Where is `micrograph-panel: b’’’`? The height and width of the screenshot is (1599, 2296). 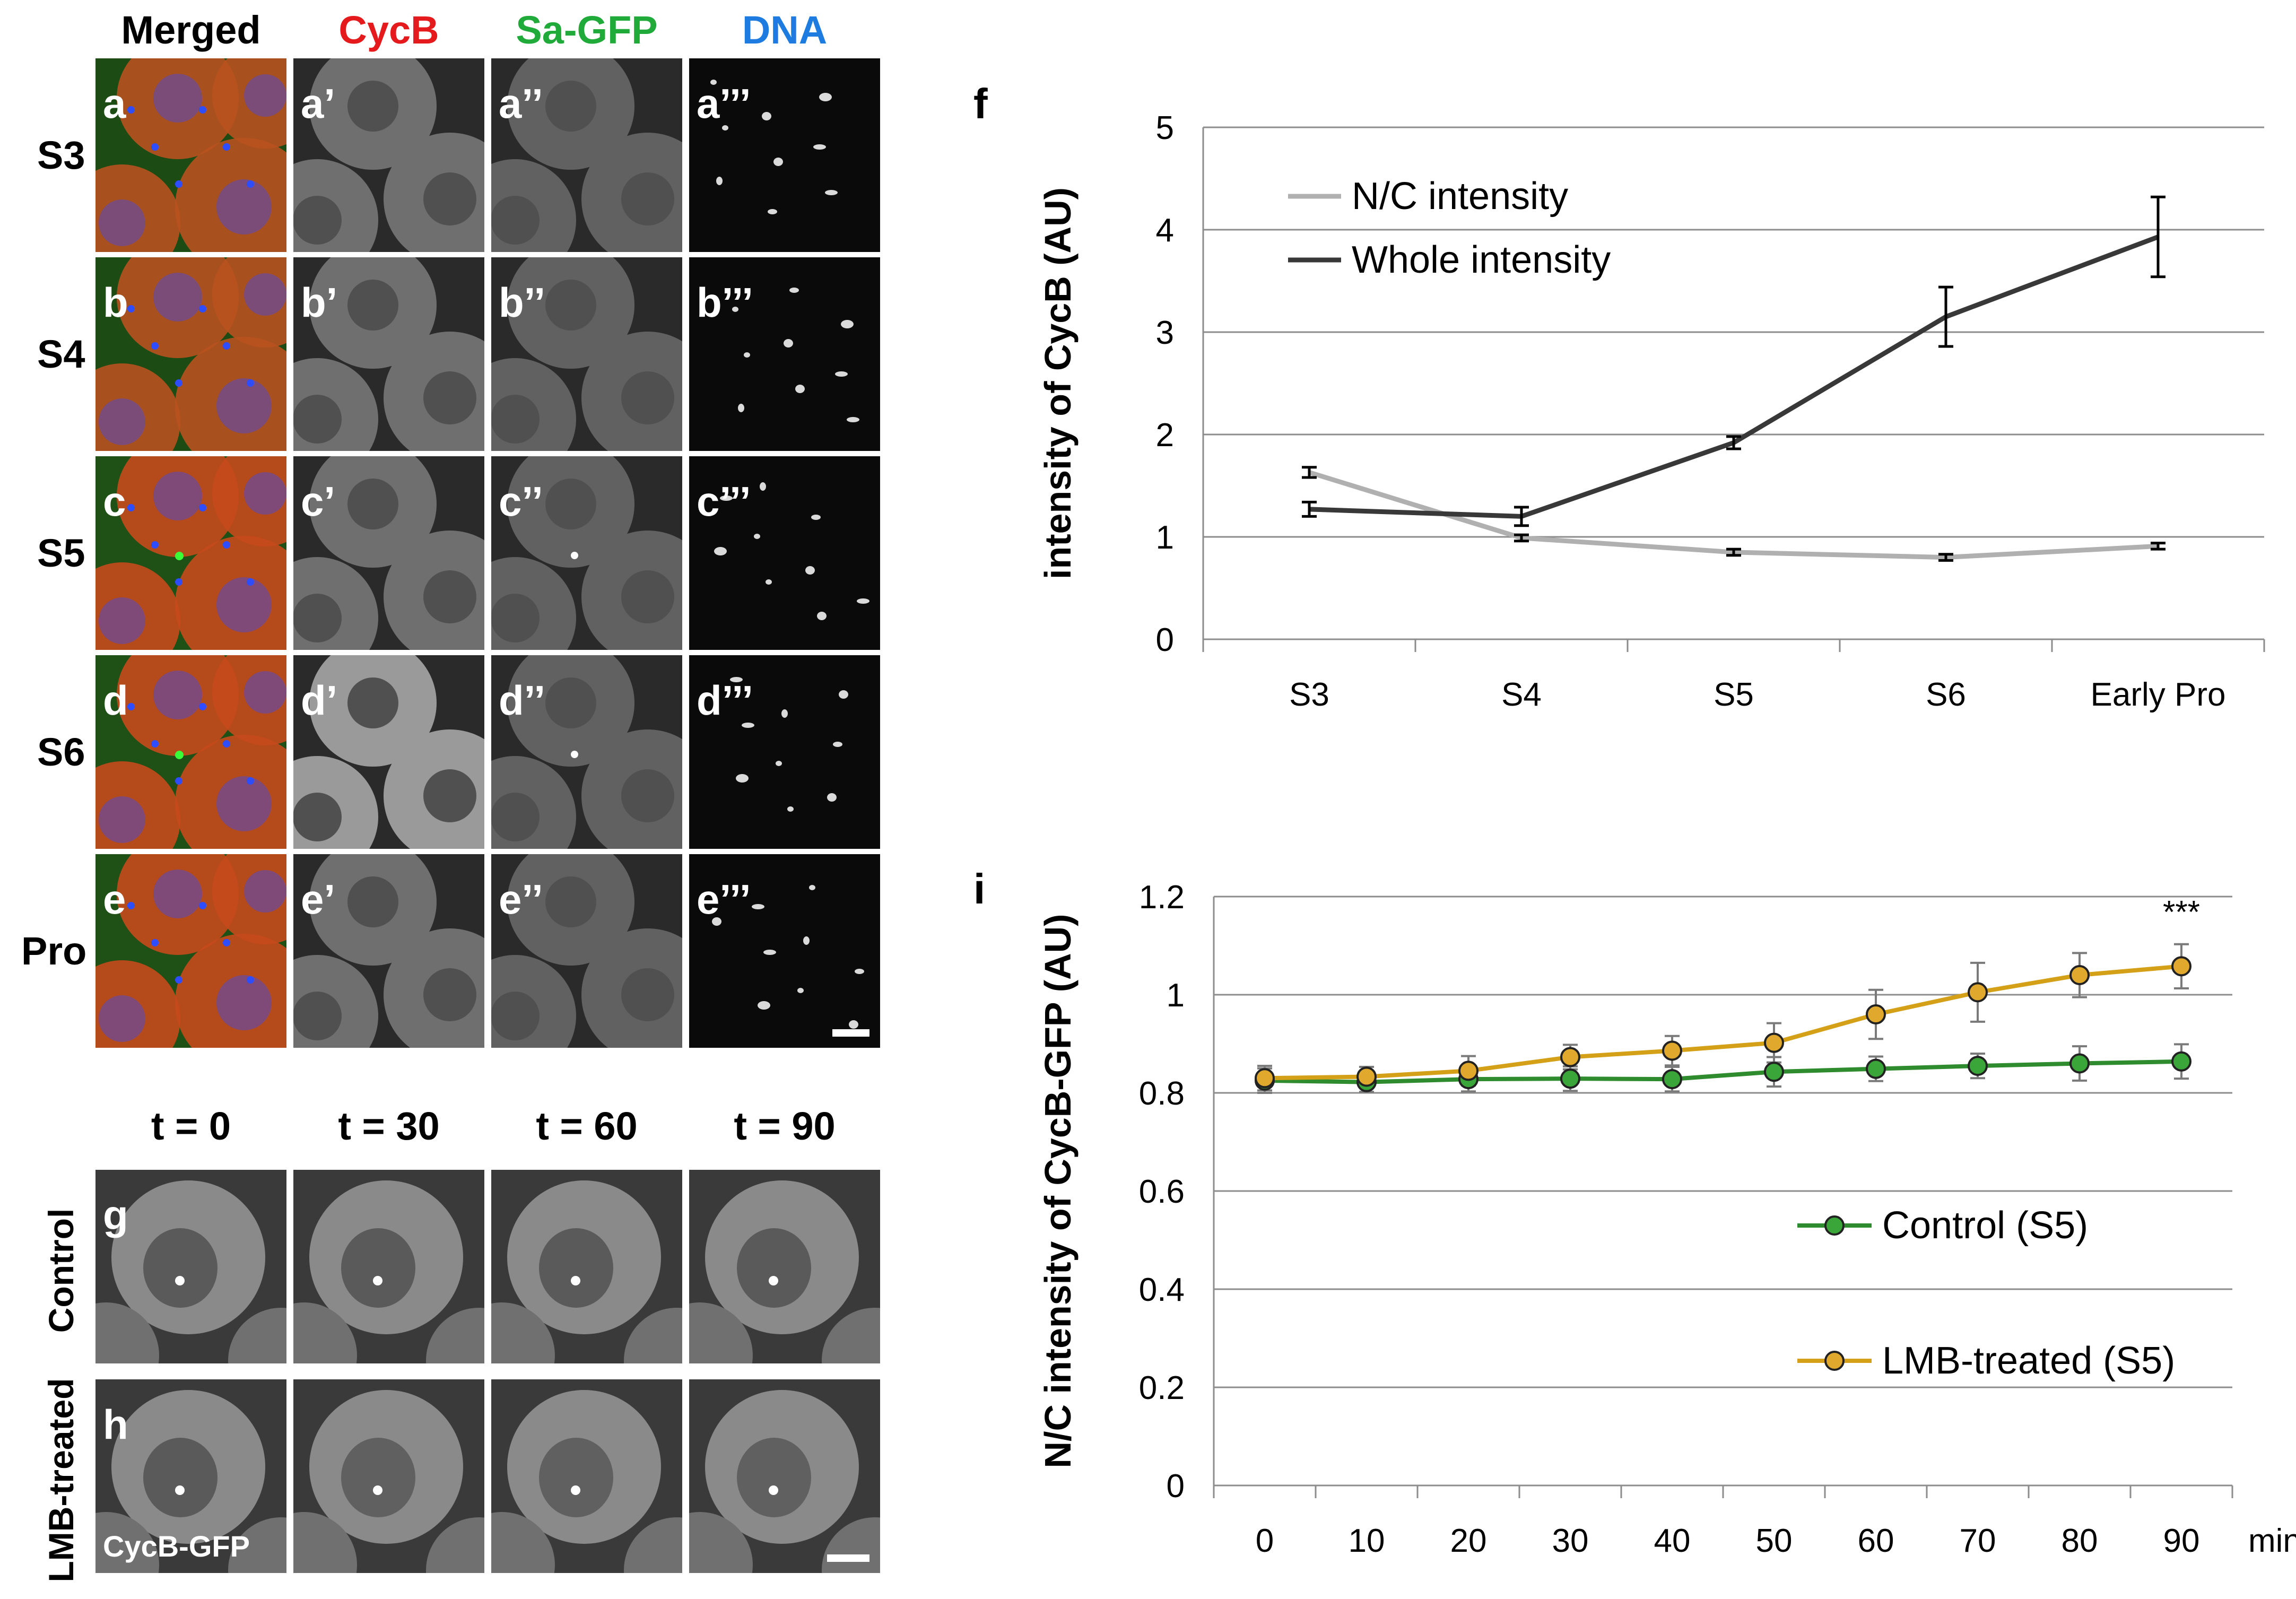 micrograph-panel: b’’’ is located at coordinates (785, 354).